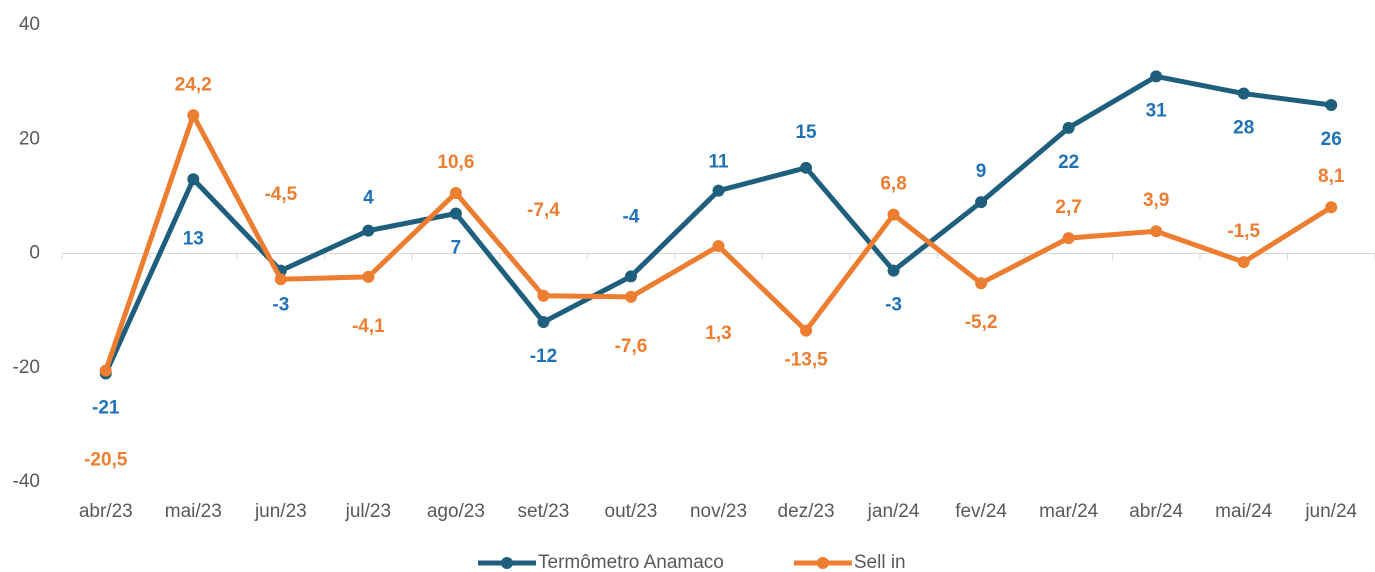  What do you see at coordinates (29, 138) in the screenshot?
I see `y-tick-label: 20` at bounding box center [29, 138].